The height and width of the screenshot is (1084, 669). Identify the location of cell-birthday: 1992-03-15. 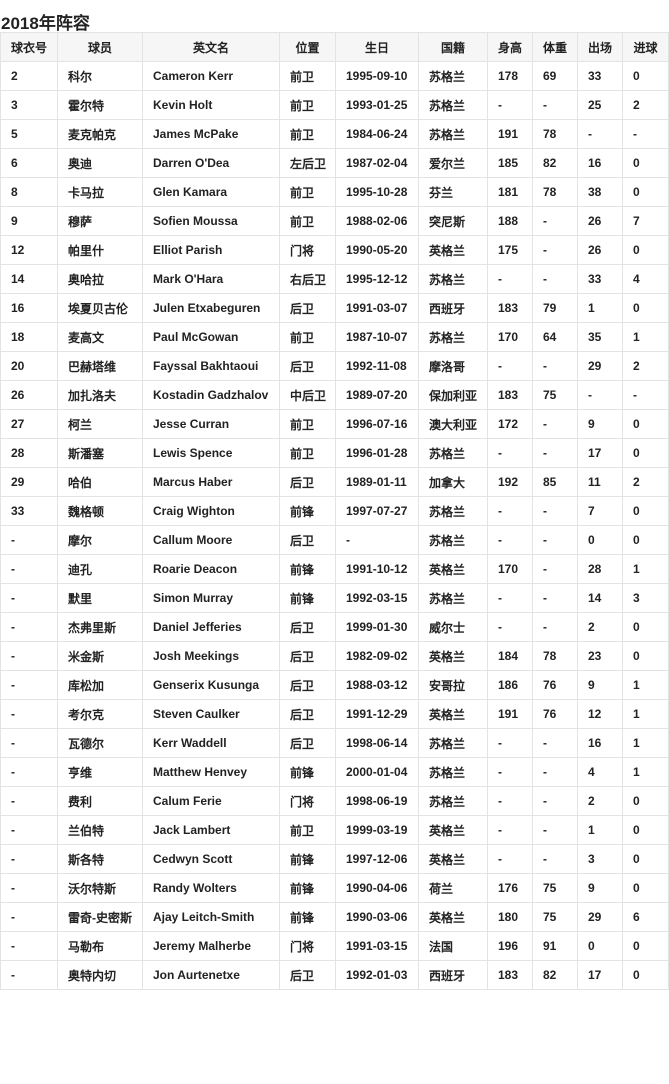
(377, 598).